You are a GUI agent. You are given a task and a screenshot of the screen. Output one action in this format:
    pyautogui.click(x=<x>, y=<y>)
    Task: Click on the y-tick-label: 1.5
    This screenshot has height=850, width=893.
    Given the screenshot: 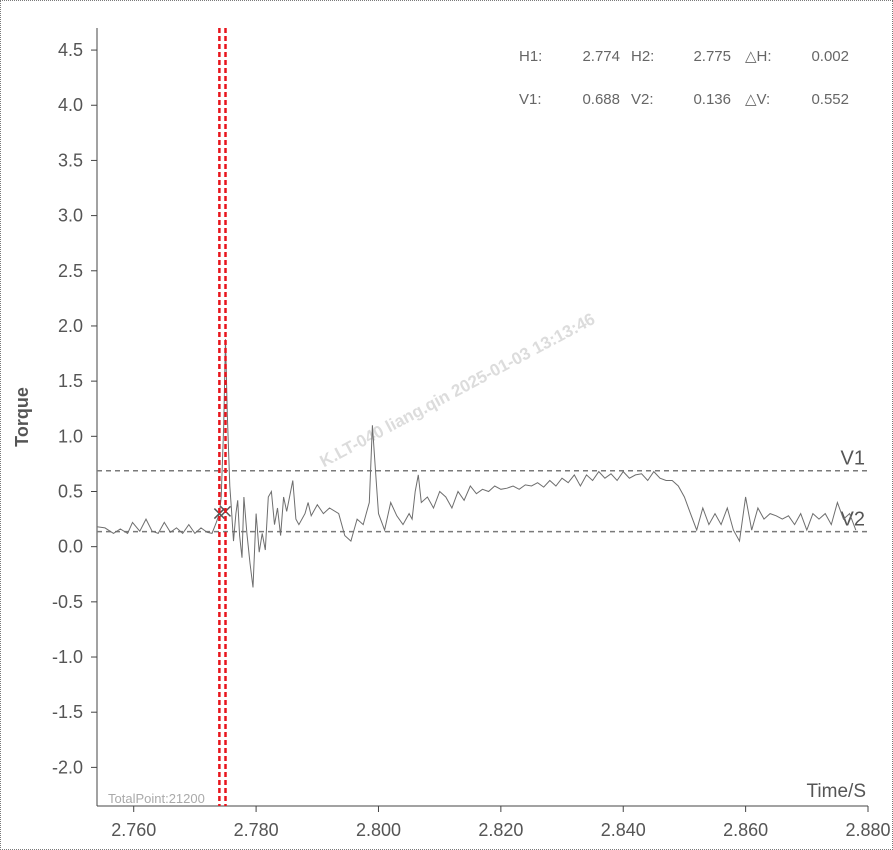 What is the action you would take?
    pyautogui.click(x=70, y=381)
    